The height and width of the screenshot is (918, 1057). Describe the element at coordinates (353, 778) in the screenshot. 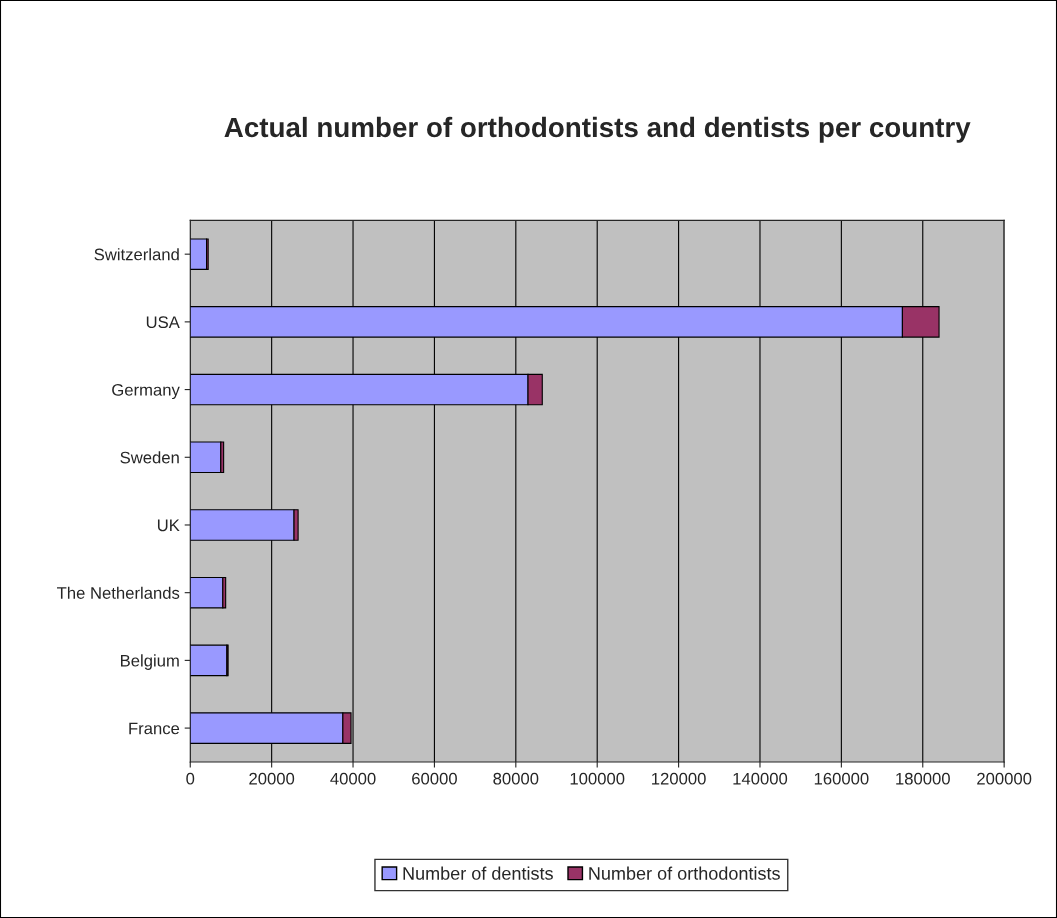

I see `x-tick-label: 40000` at that location.